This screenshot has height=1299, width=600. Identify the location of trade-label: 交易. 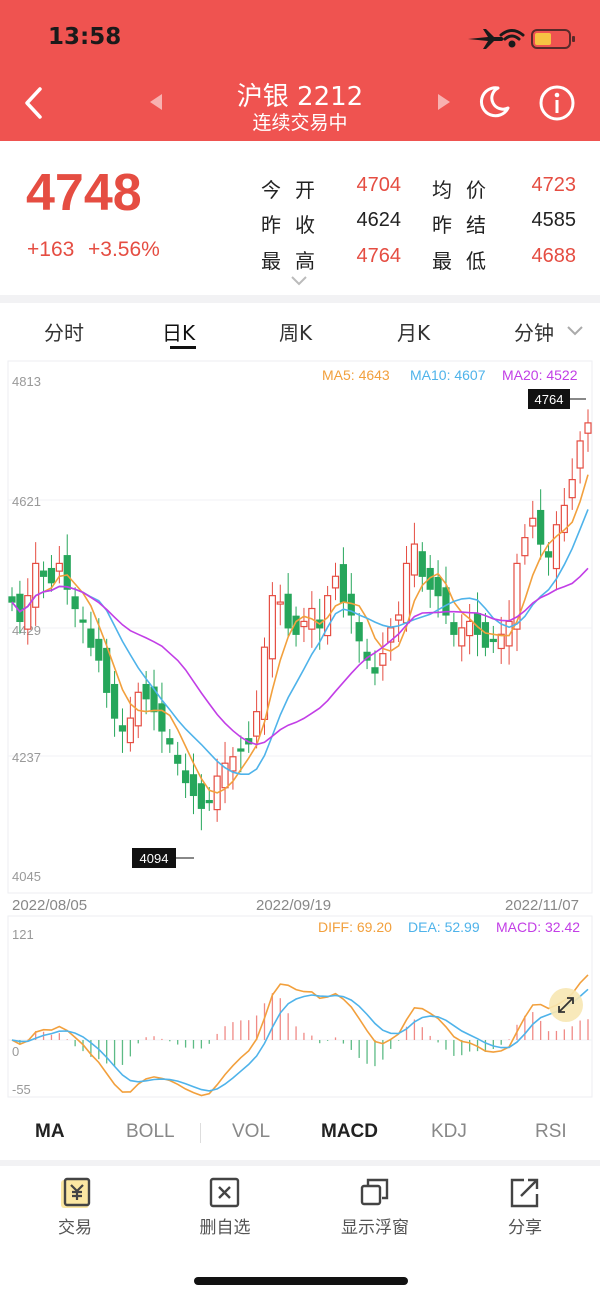
(75, 1228).